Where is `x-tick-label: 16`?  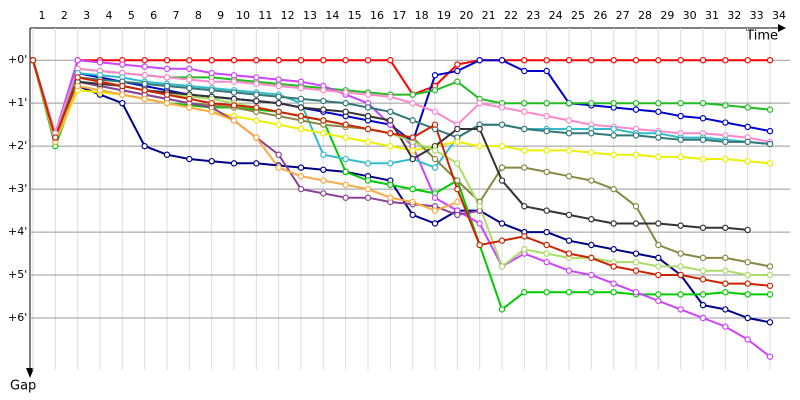
x-tick-label: 16 is located at coordinates (377, 15).